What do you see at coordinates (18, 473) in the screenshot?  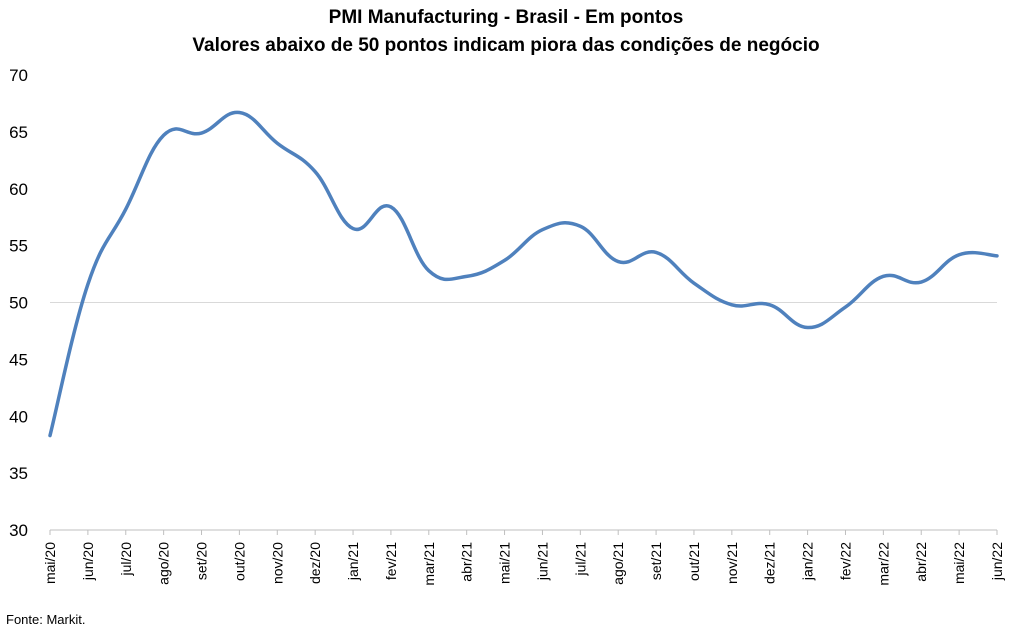 I see `y-tick-label: 35` at bounding box center [18, 473].